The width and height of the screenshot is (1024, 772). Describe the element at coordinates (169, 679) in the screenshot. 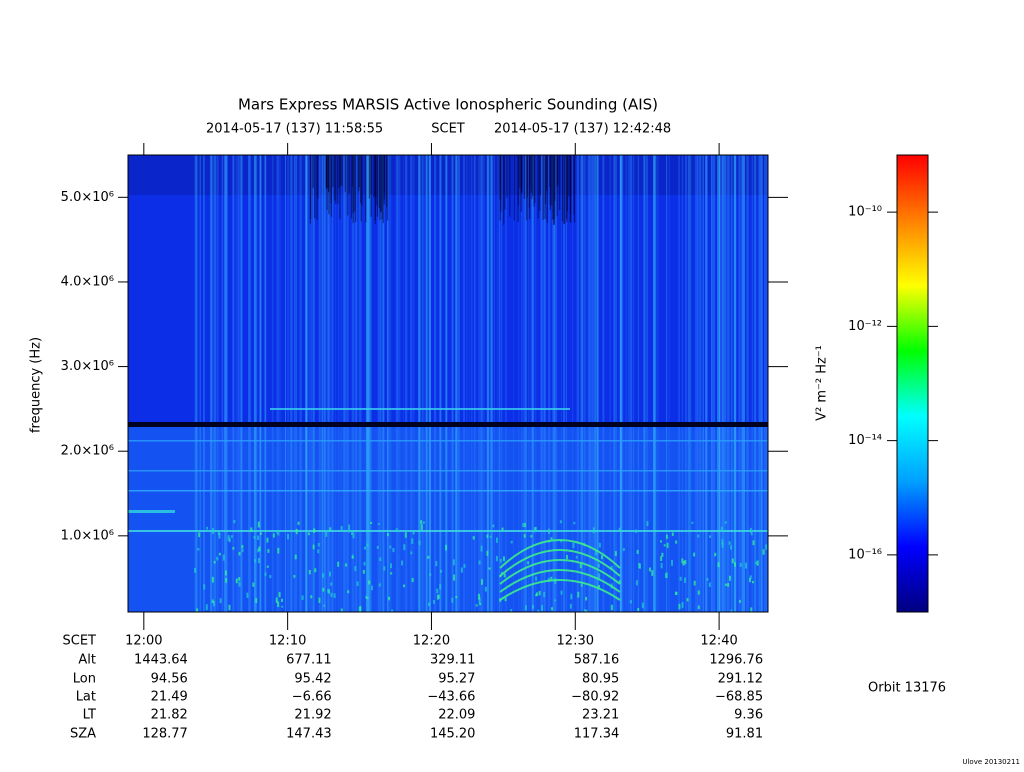

I see `ephemeris-value: 94.56` at that location.